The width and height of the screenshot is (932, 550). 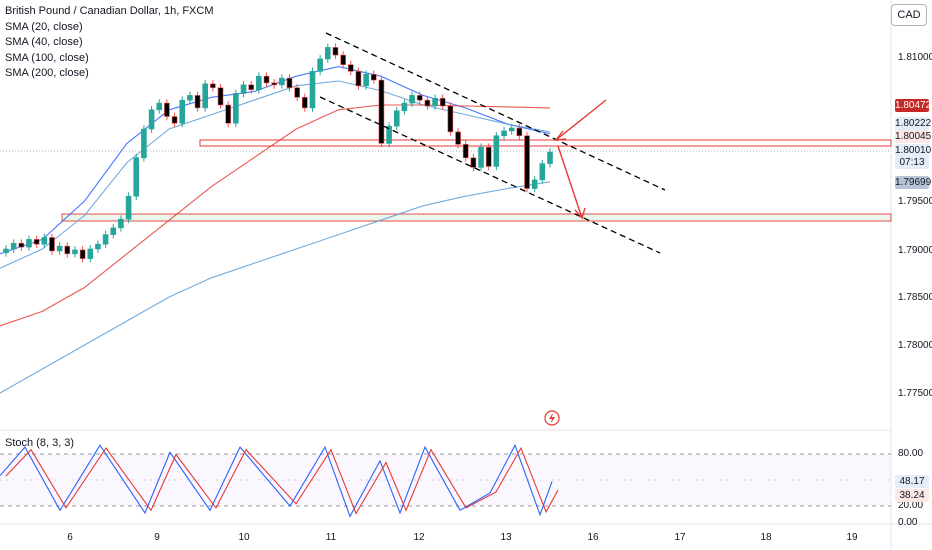 What do you see at coordinates (545, 143) in the screenshot?
I see `resistance-zone` at bounding box center [545, 143].